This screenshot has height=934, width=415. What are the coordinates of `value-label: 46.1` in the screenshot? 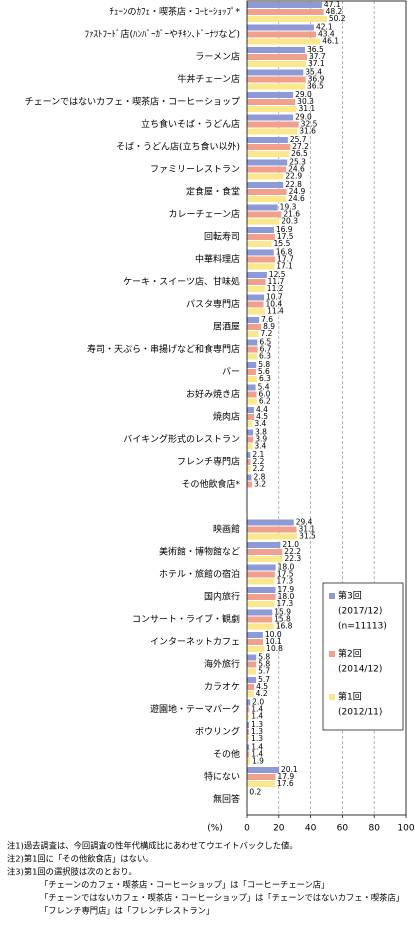 It's located at (330, 41).